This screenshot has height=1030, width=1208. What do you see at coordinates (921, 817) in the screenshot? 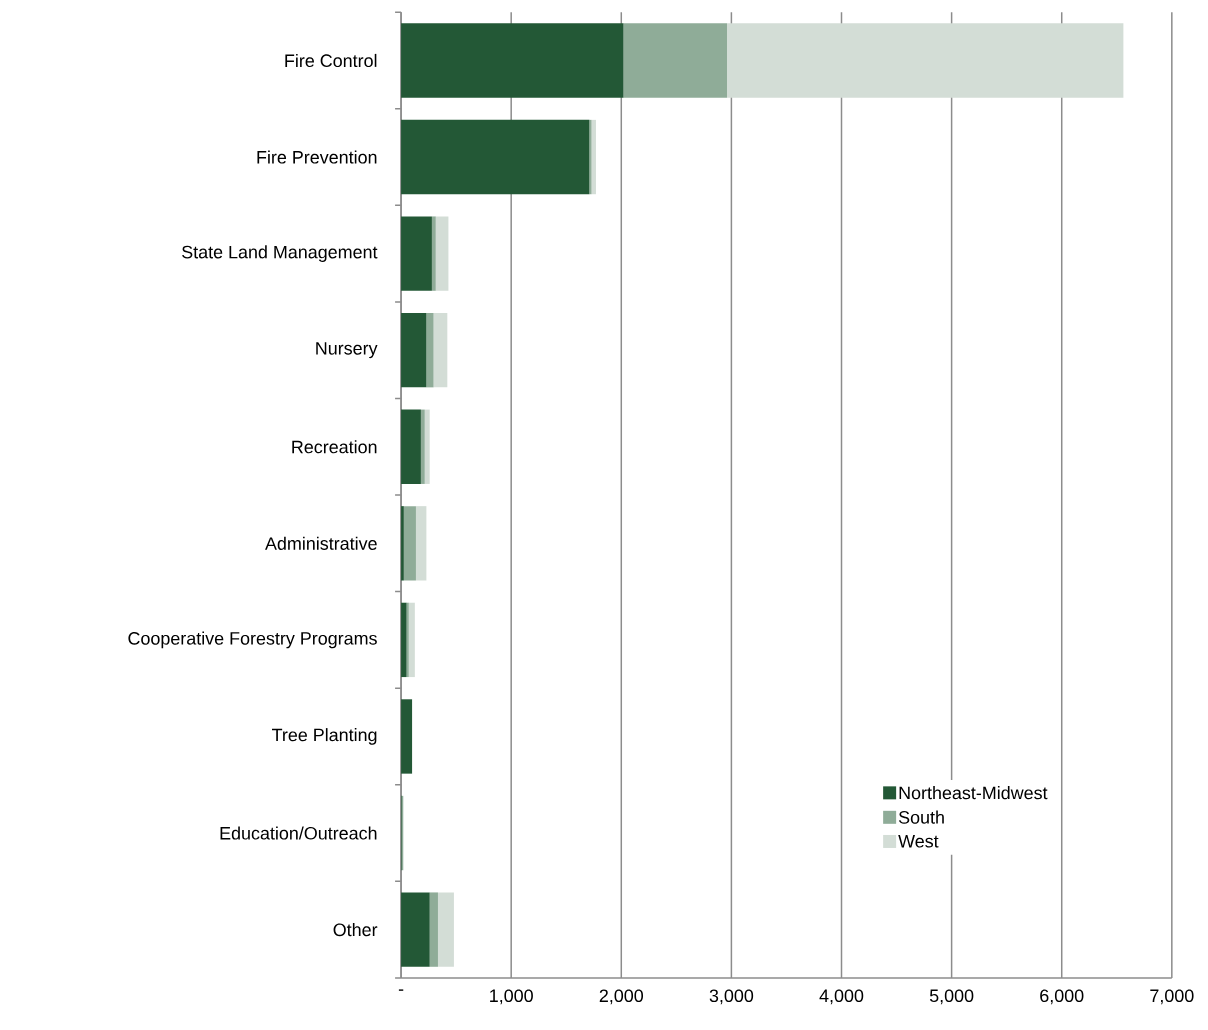
I see `legend-label: South` at bounding box center [921, 817].